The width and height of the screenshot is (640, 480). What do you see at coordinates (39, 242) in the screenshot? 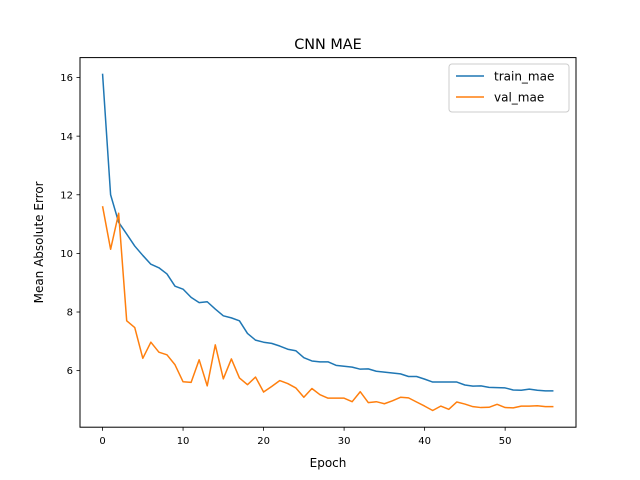
I see `y-axis-label: Mean Absolute Error` at bounding box center [39, 242].